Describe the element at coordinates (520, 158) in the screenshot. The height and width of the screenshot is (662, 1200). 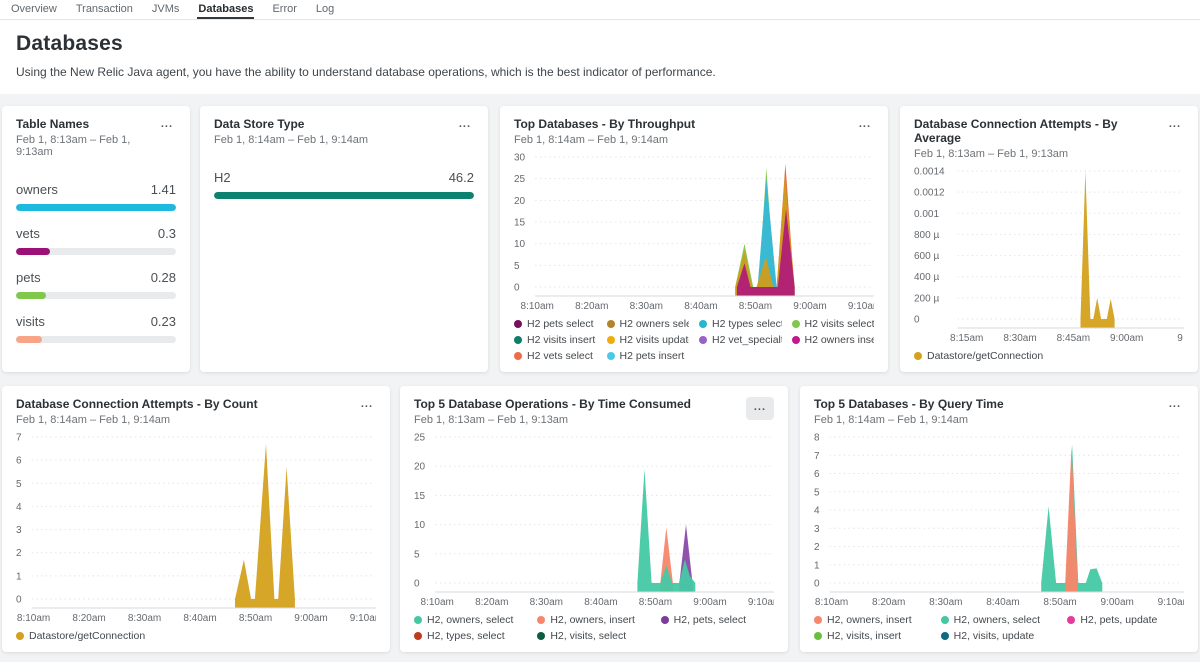
I see `svg-text: 30` at that location.